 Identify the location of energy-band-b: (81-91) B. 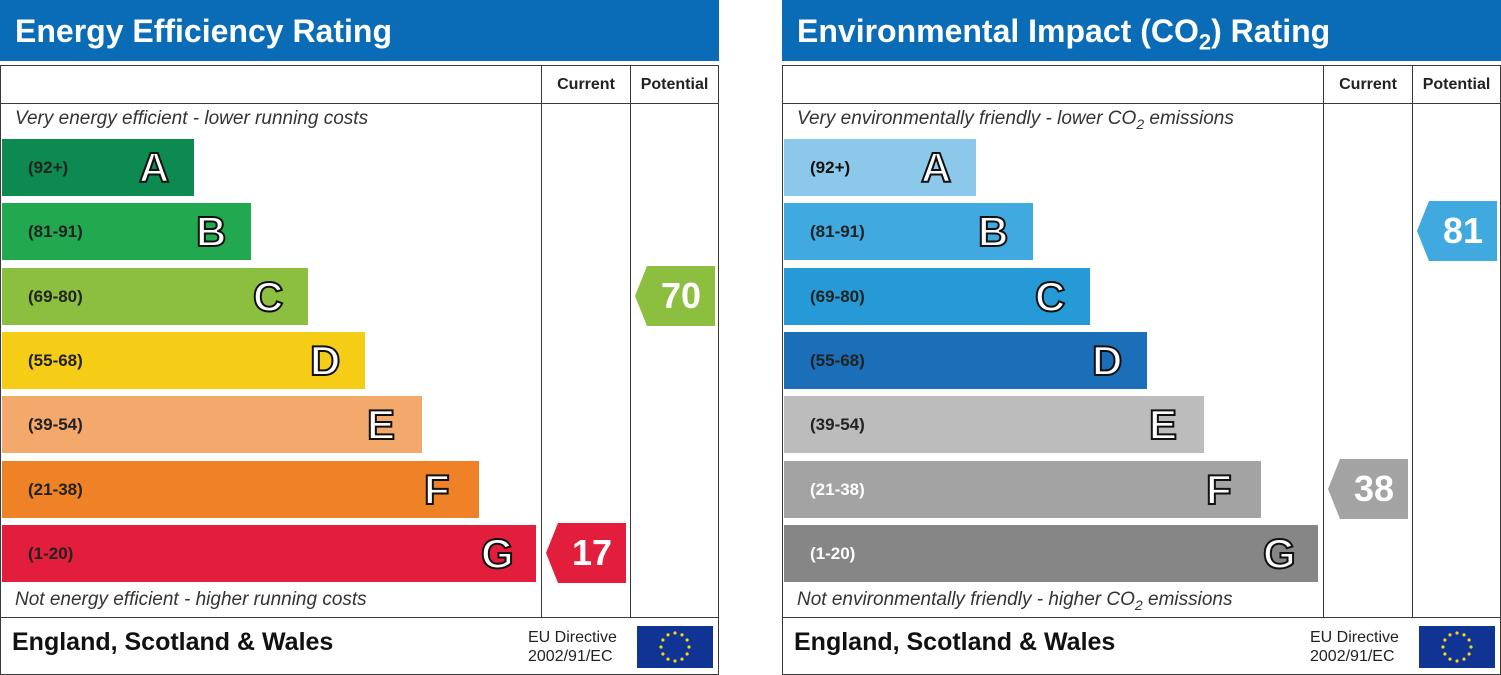
(126, 231).